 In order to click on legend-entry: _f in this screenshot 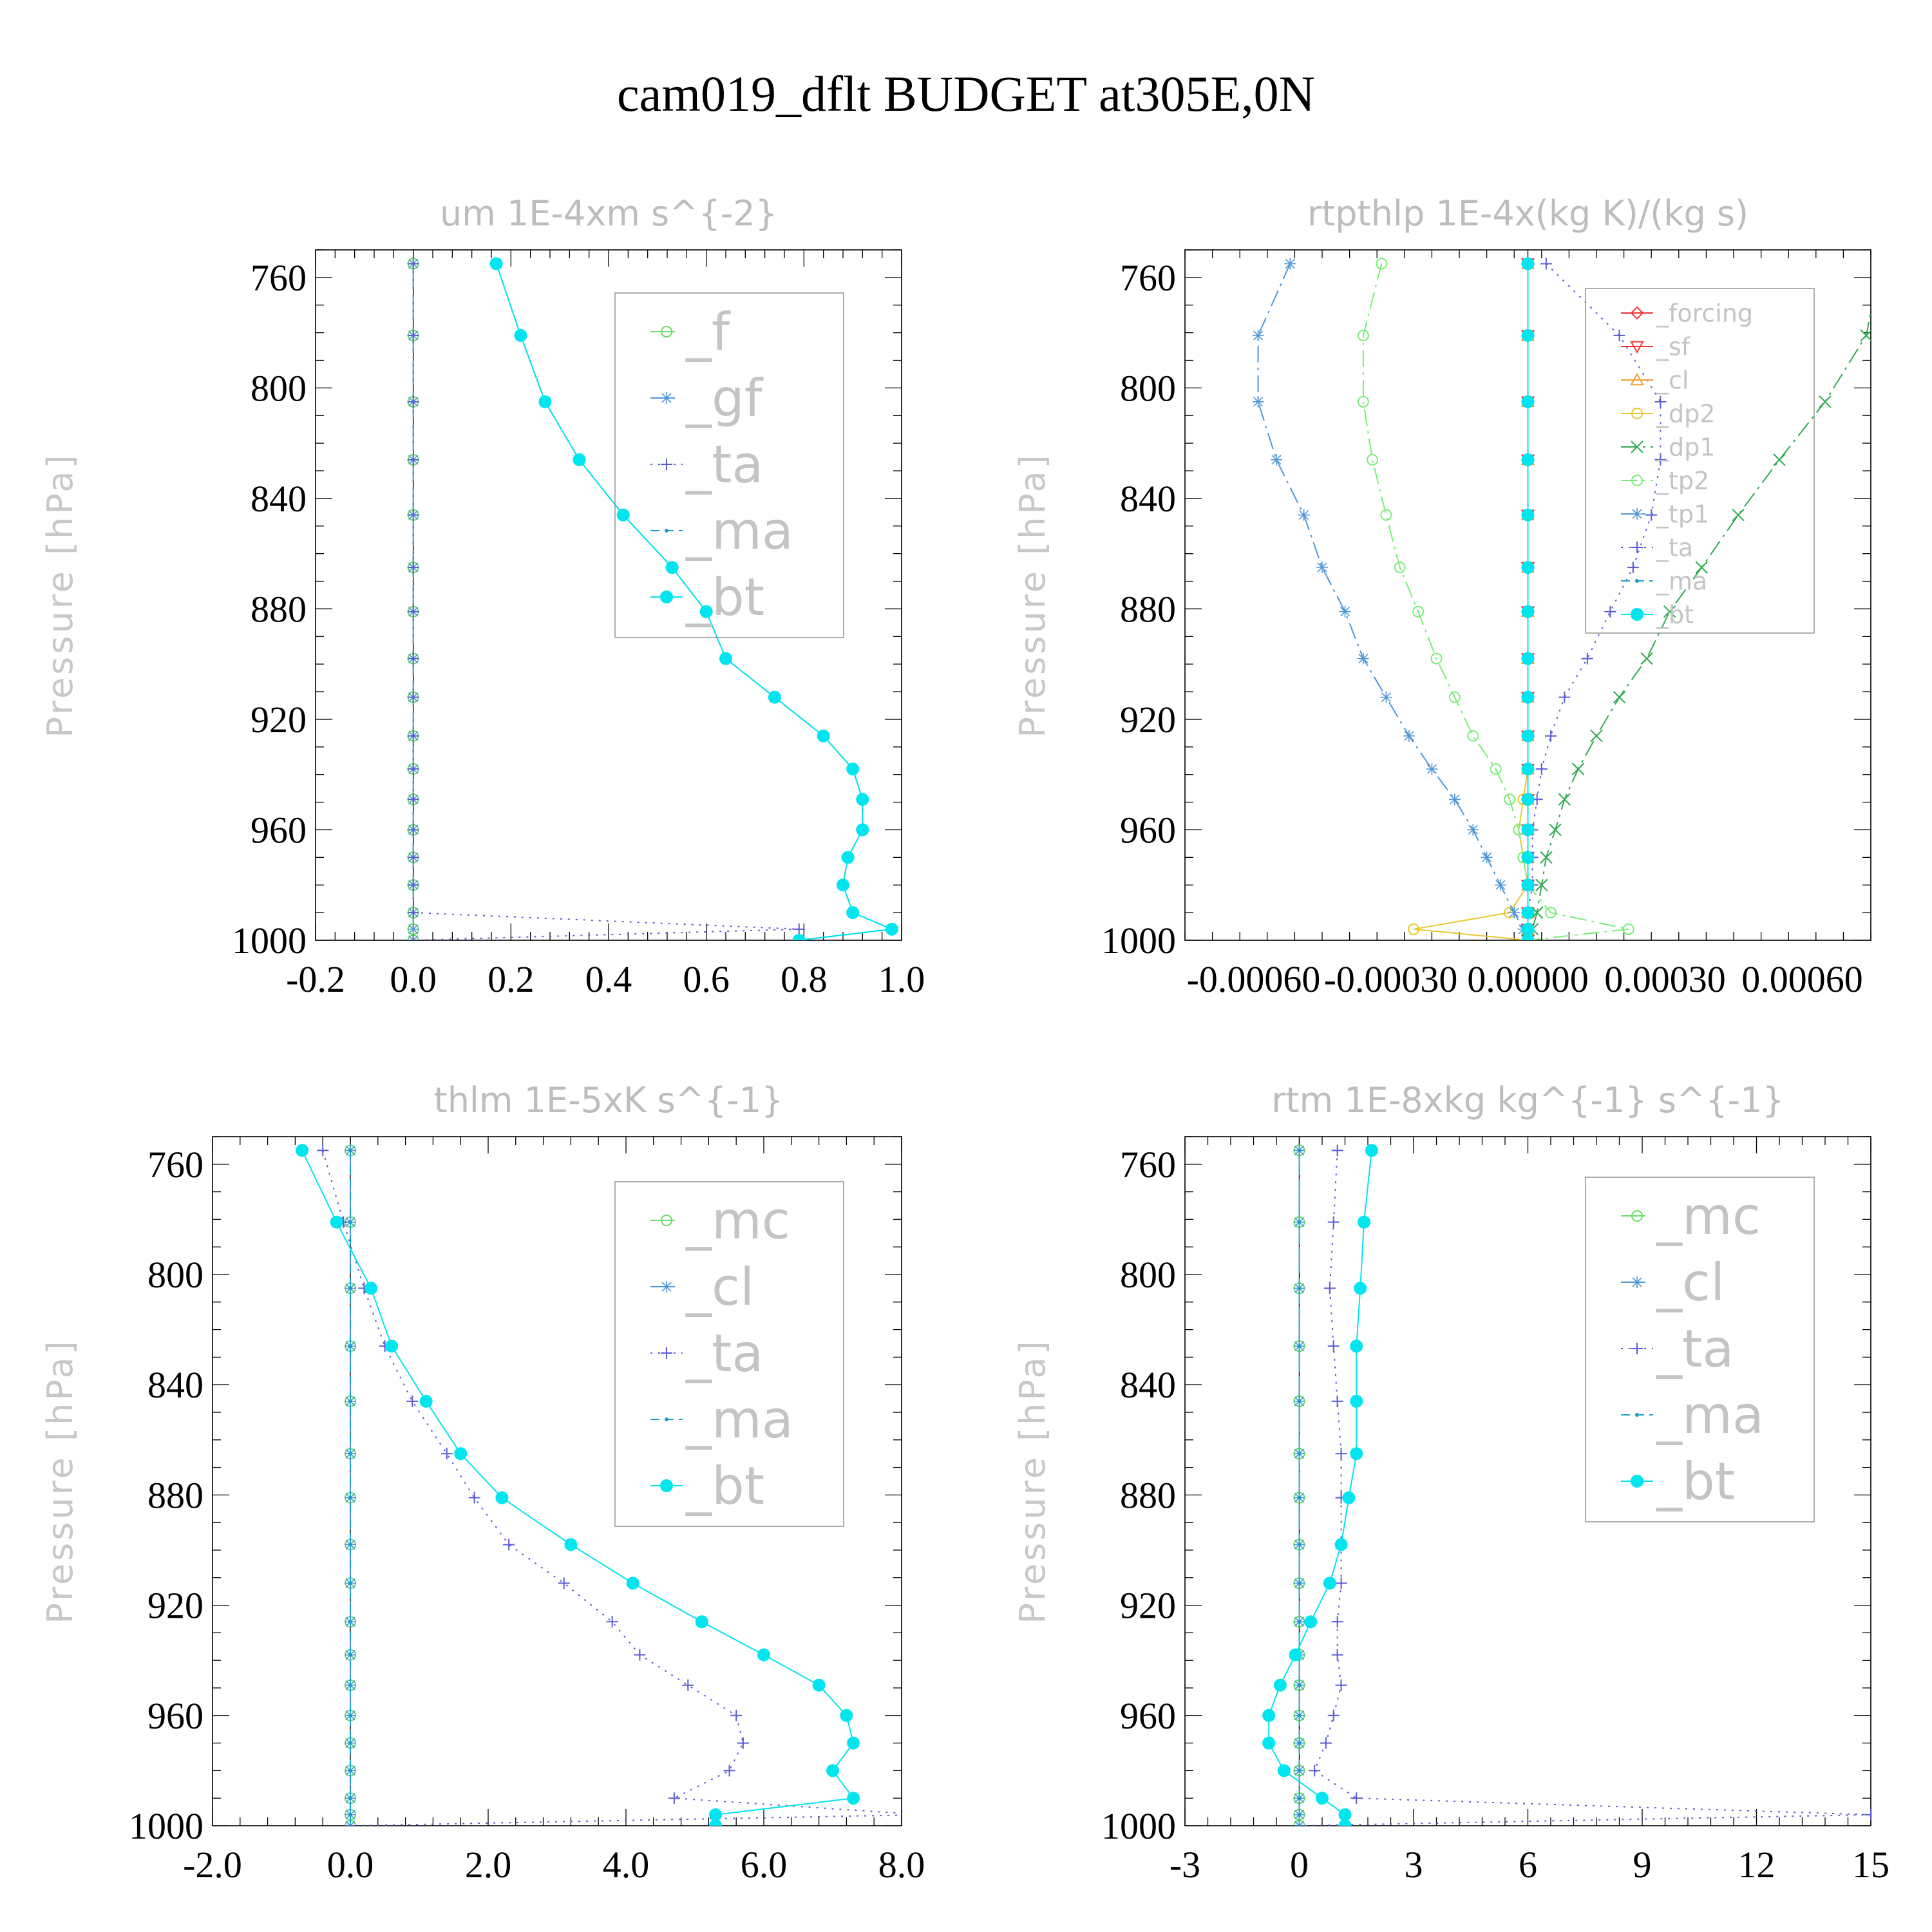, I will do `click(708, 332)`.